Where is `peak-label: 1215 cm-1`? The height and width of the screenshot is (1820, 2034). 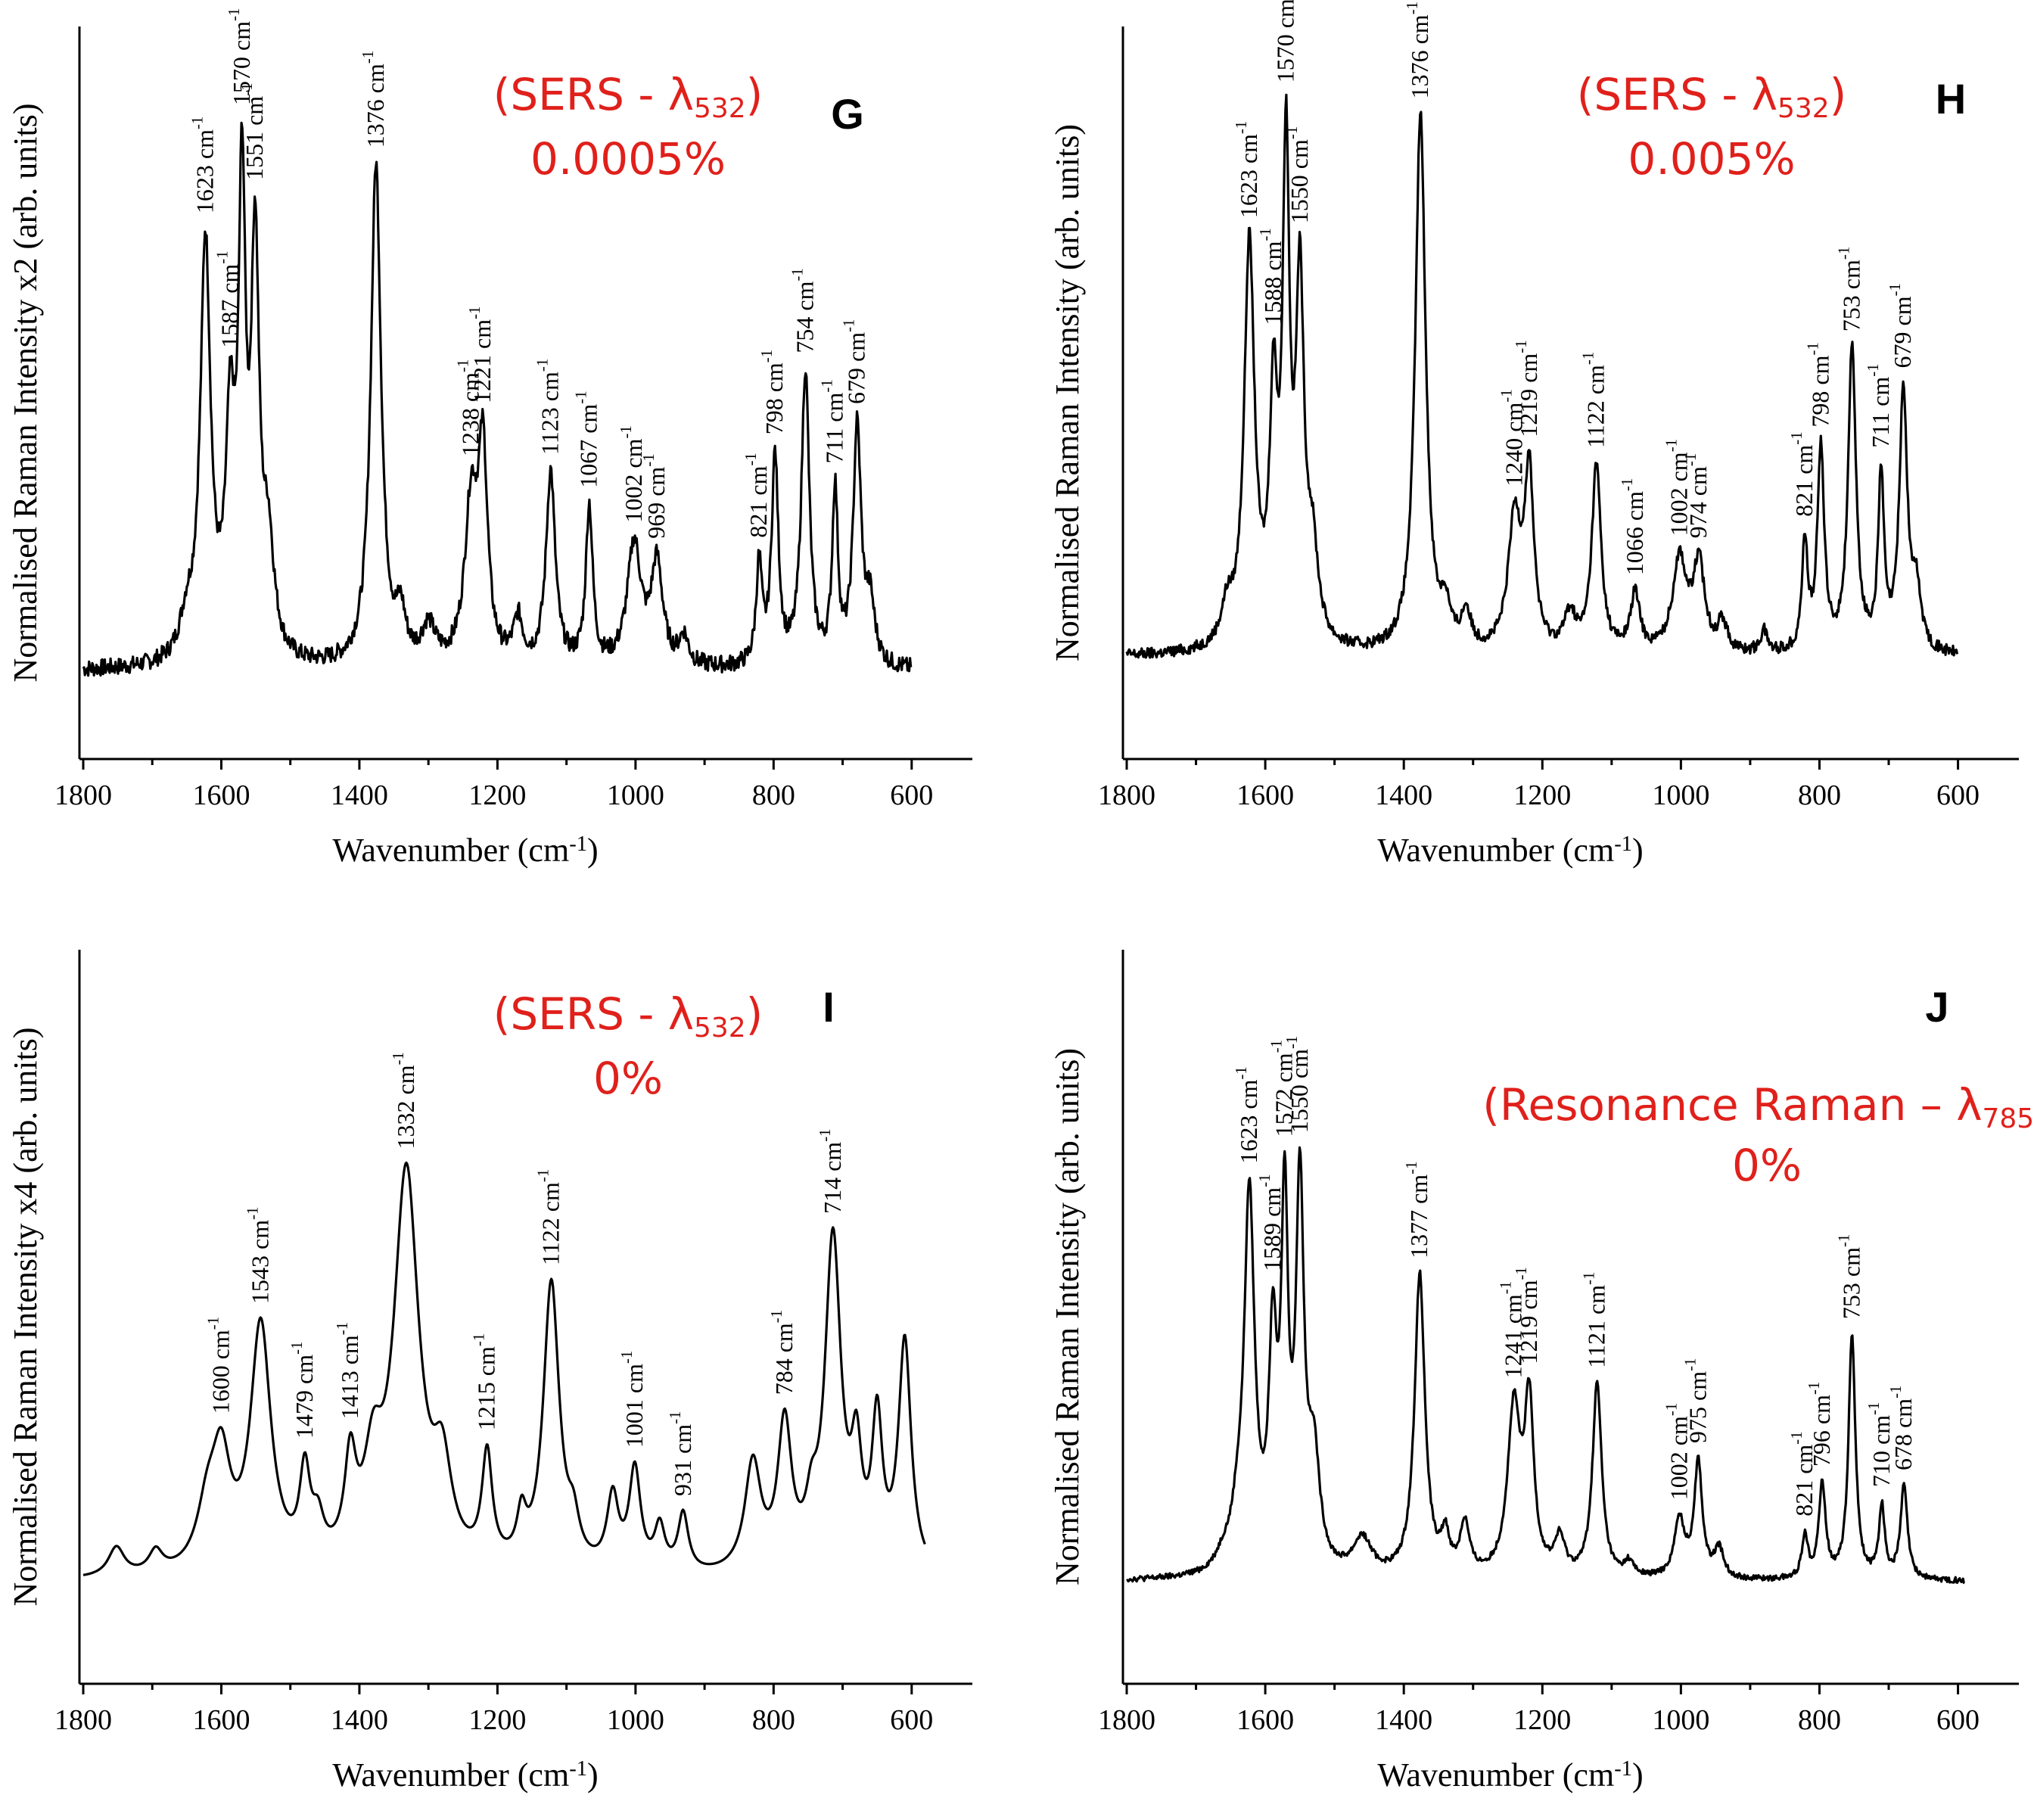
peak-label: 1215 cm-1 is located at coordinates (485, 1381).